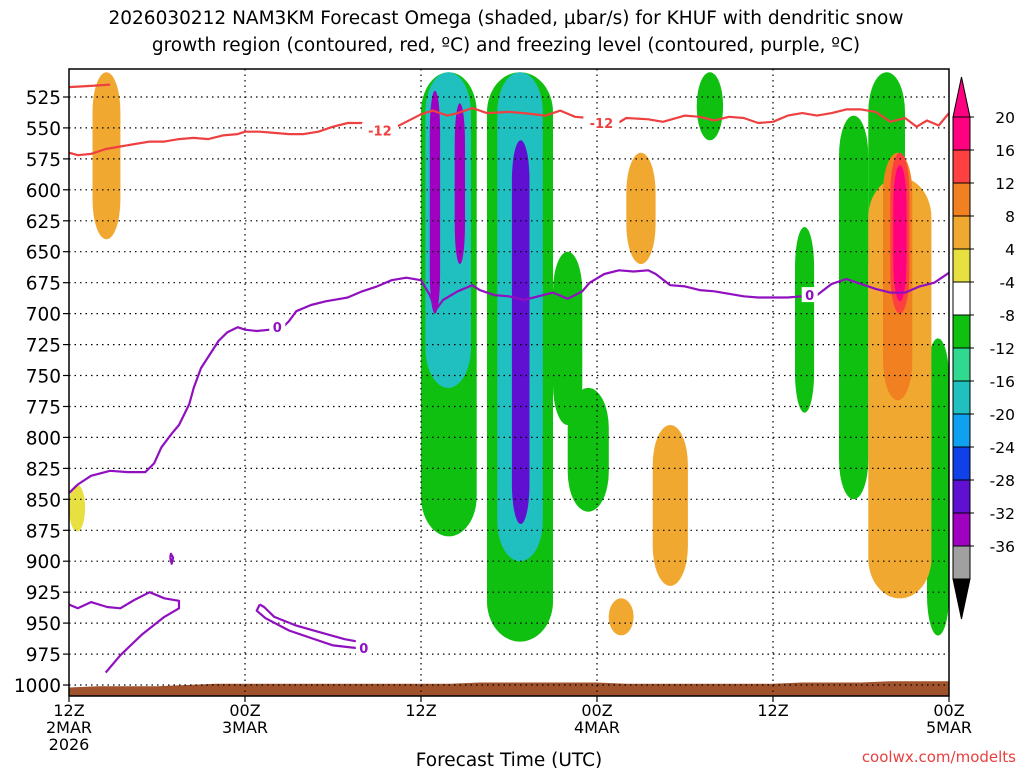 Image resolution: width=1024 pixels, height=768 pixels. I want to click on contour-dendritic_growth_-12C_top, so click(90, 86).